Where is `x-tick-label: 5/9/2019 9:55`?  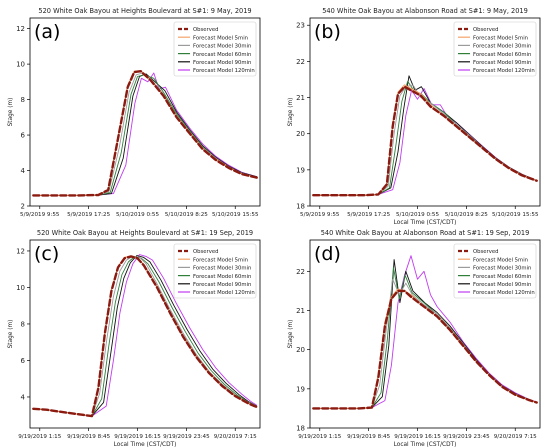 x-tick-label: 5/9/2019 9:55 is located at coordinates (320, 215).